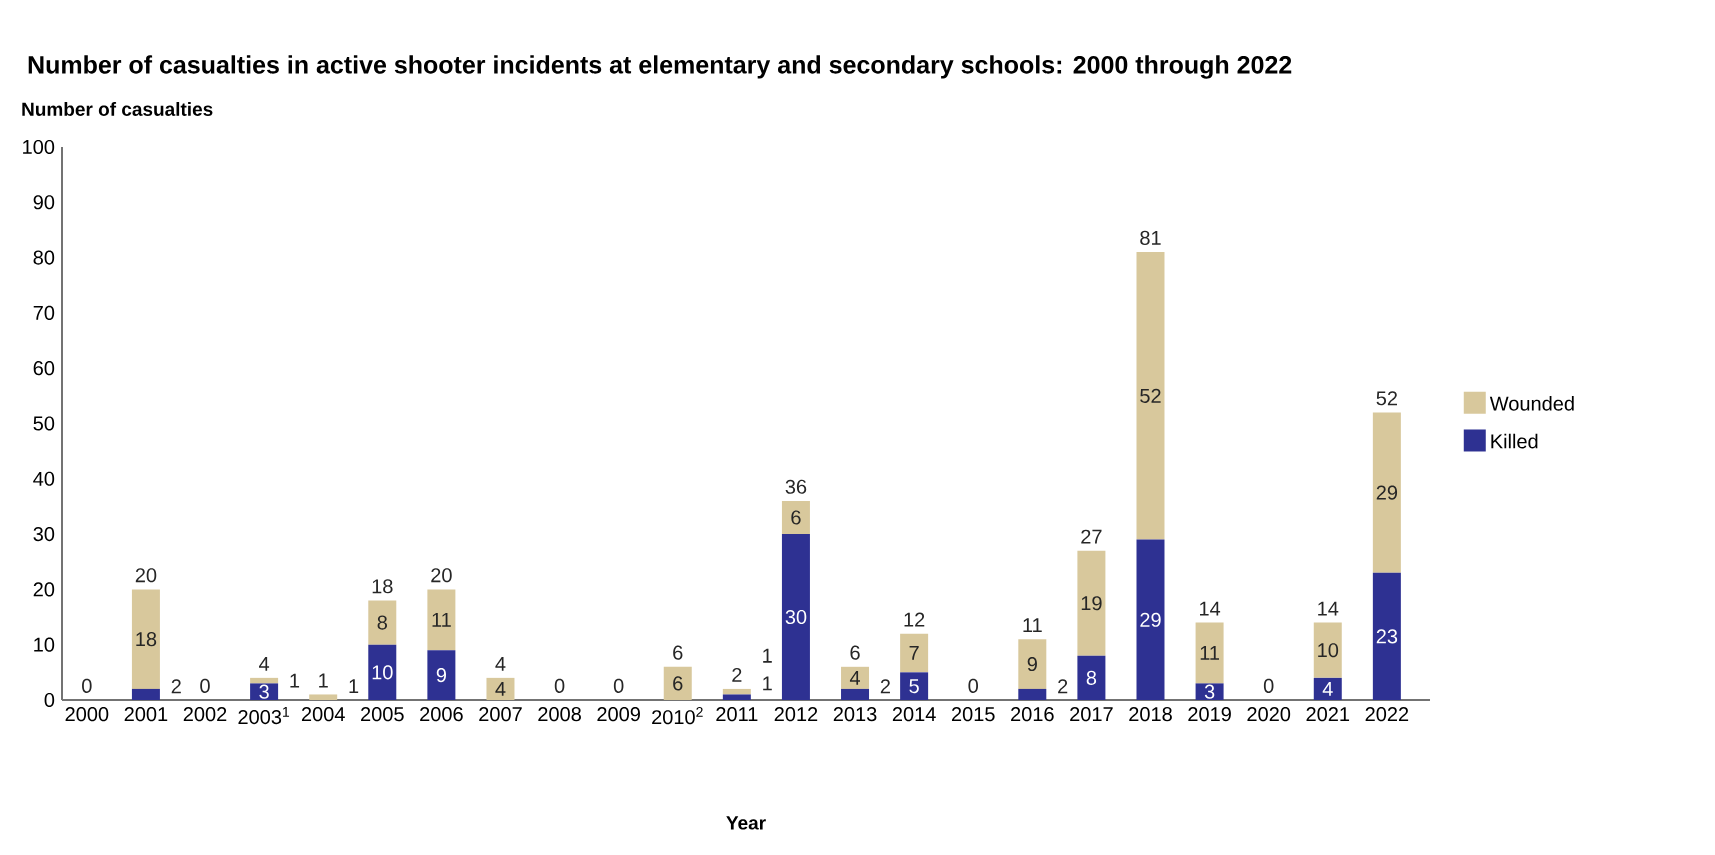 This screenshot has width=1715, height=855. What do you see at coordinates (660, 67) in the screenshot?
I see `chart-title: Number of casualties in active shooter incidents at elementary and secondary schools: 2000 through 2022` at bounding box center [660, 67].